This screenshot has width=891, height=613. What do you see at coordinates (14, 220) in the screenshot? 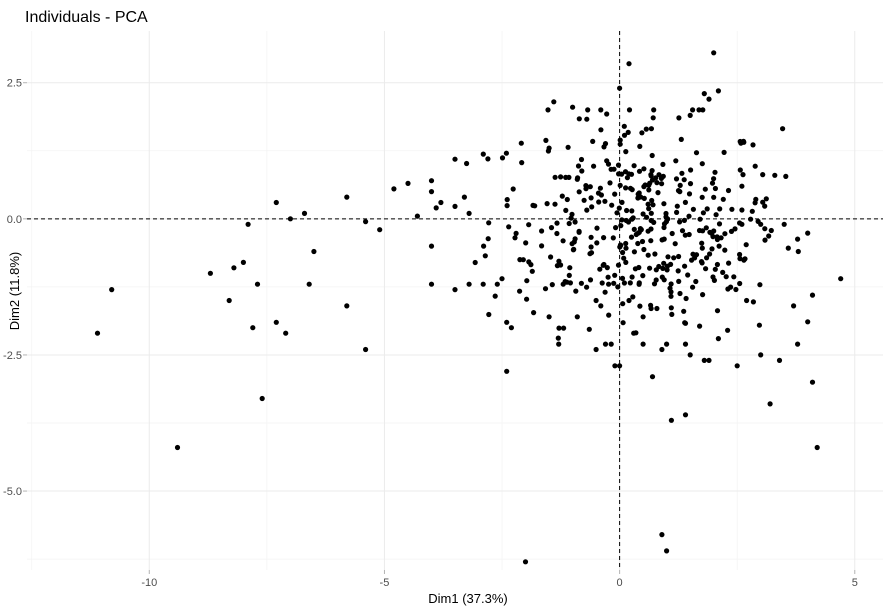
I see `y-tick-label: 0.0` at bounding box center [14, 220].